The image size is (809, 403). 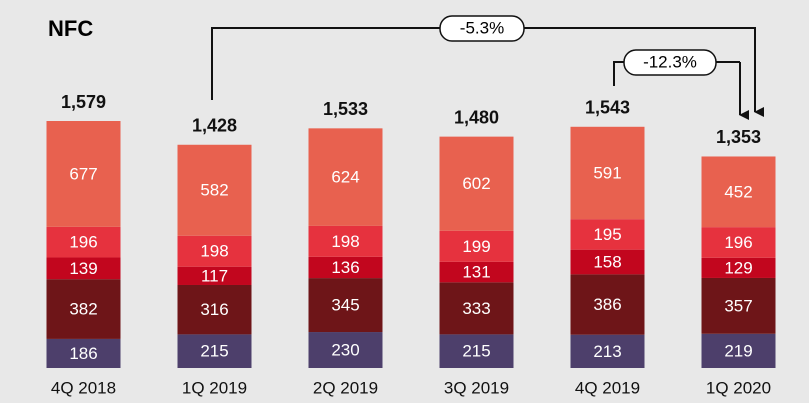 I want to click on segment-label: 195, so click(x=607, y=234).